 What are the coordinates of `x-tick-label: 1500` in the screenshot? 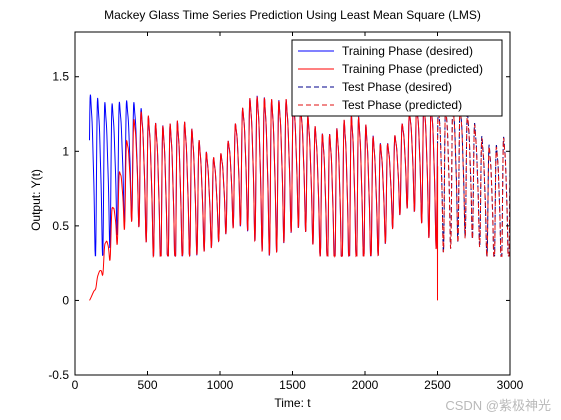 It's located at (292, 385).